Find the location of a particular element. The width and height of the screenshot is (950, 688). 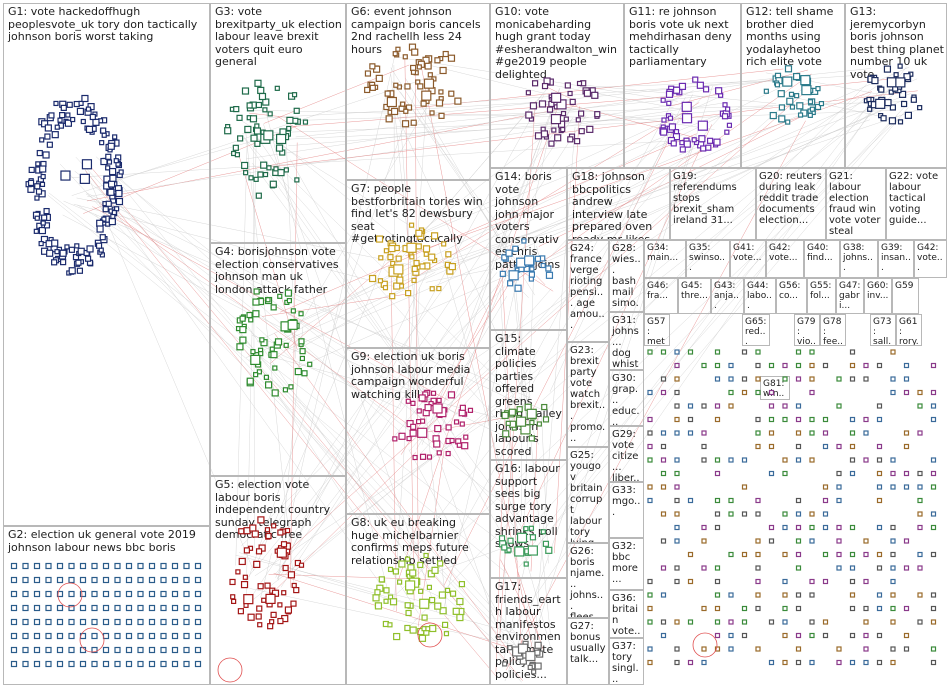

node-g15 is located at coordinates (546, 419).